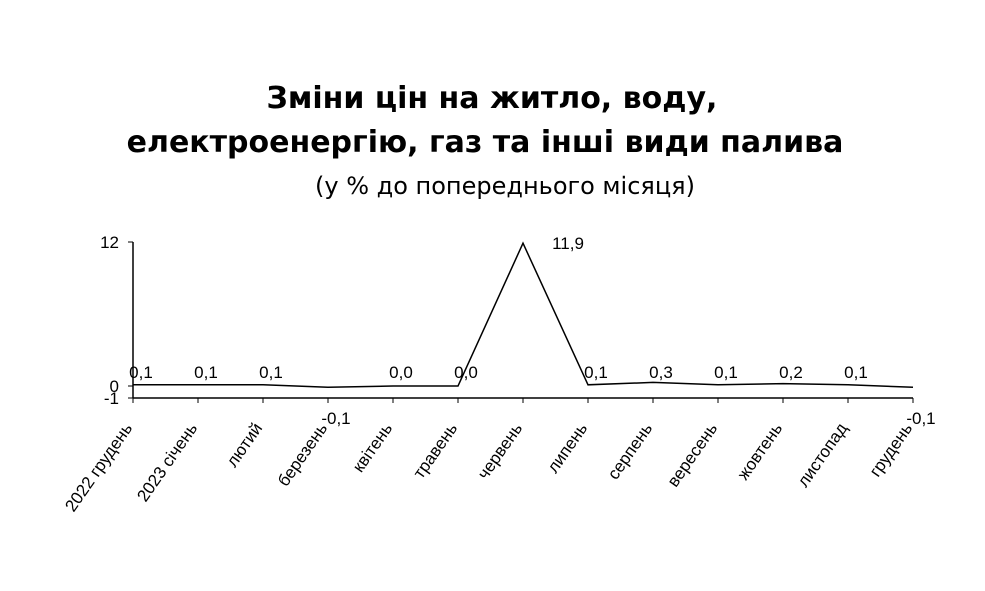  Describe the element at coordinates (302, 454) in the screenshot. I see `x-tick-label: березень` at that location.